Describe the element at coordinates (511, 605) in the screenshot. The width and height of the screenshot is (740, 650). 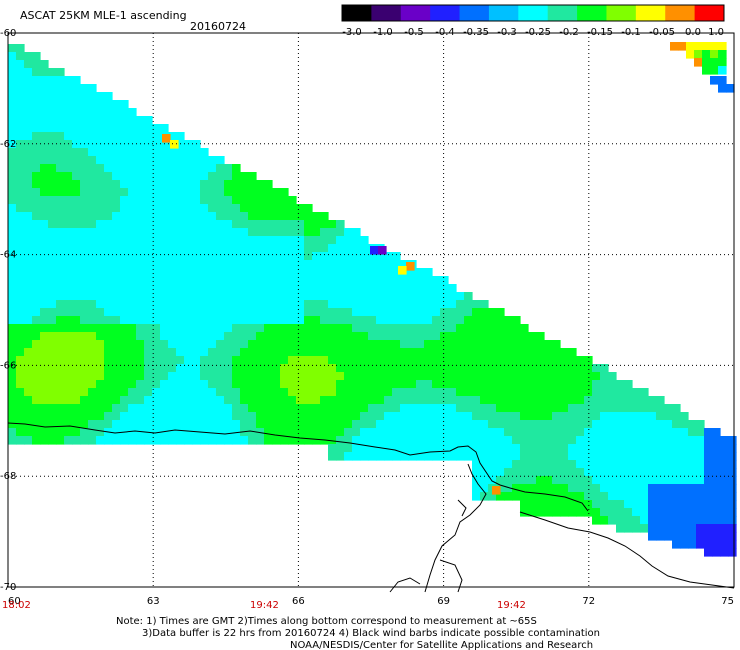
I see `time-label-right: 19:42` at that location.